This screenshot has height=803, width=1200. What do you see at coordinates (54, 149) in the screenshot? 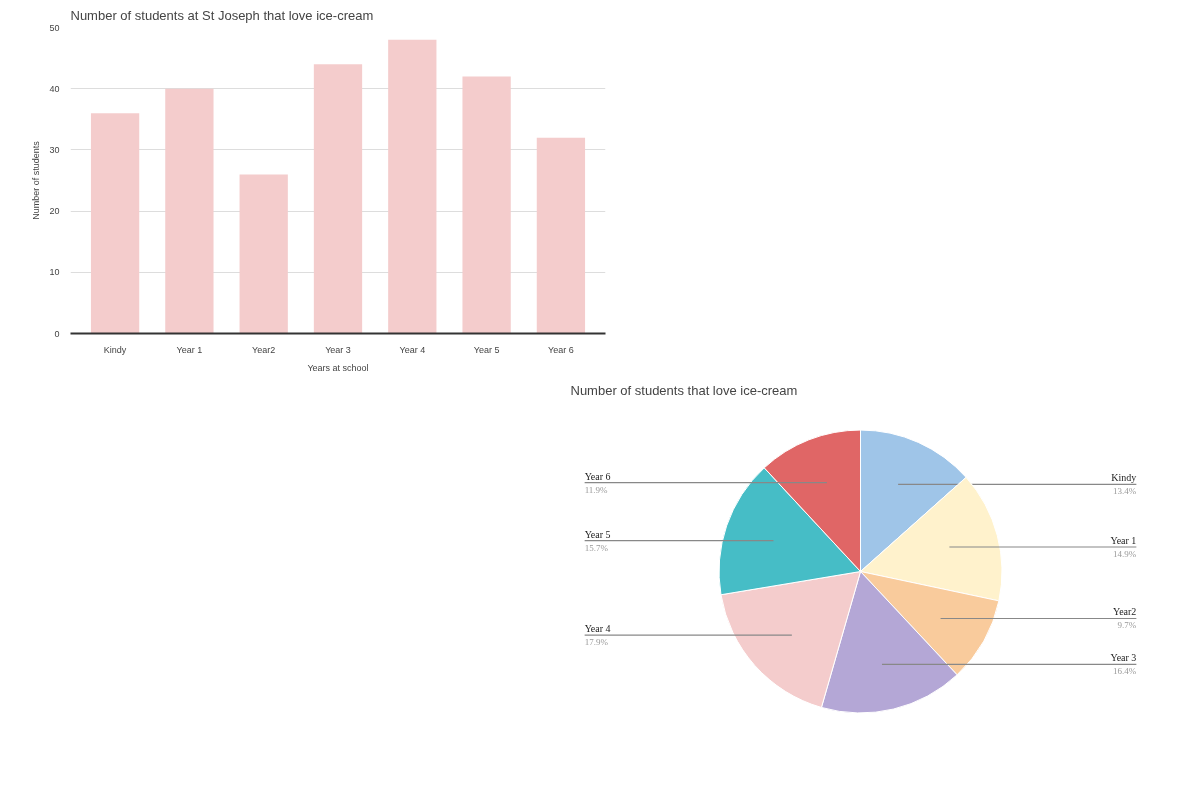
I see `y-tick-label: 30` at bounding box center [54, 149].